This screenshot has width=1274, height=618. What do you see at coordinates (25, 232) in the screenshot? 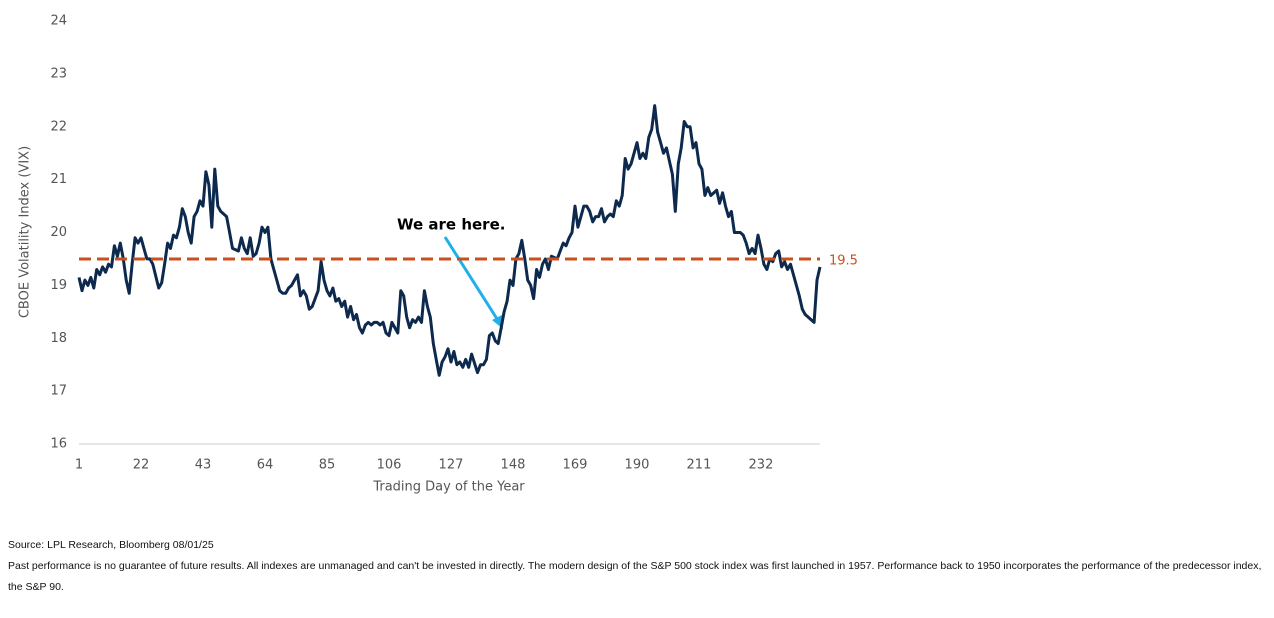
I see `y-axis-title: CBOE Volatility Index (VIX)` at bounding box center [25, 232].